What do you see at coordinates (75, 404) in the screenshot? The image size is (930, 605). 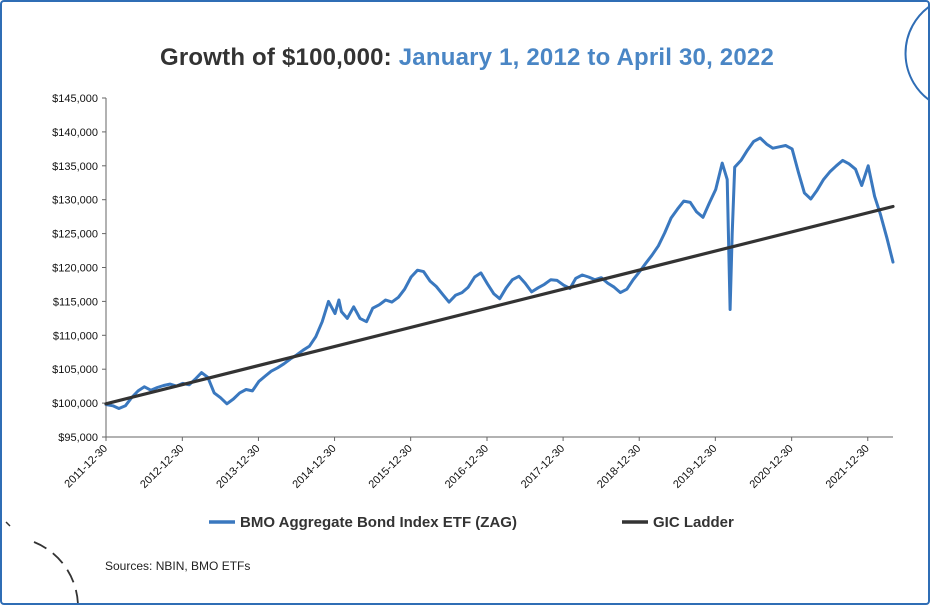 I see `y-tick-label: $100,000` at bounding box center [75, 404].